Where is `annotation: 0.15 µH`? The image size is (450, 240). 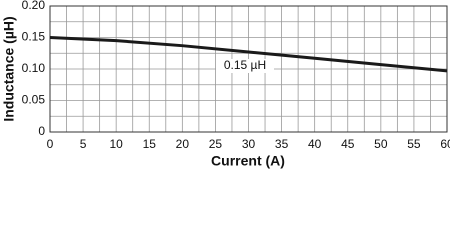 annotation: 0.15 µH is located at coordinates (245, 65).